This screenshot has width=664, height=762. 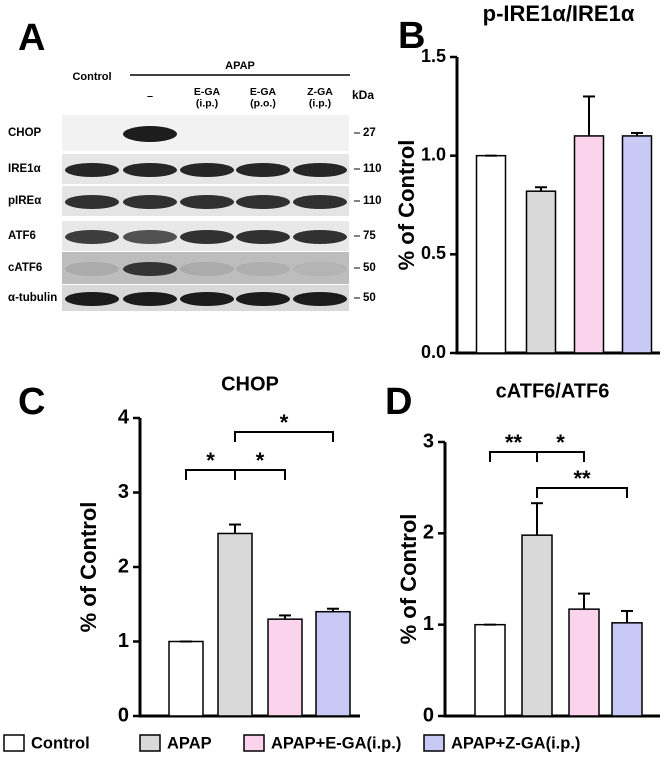 What do you see at coordinates (515, 743) in the screenshot?
I see `legend-label: APAP+Z-GA(i.p.)` at bounding box center [515, 743].